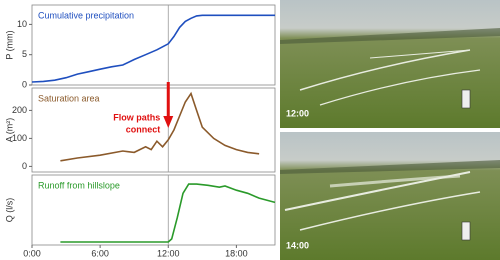 This screenshot has width=500, height=260. I want to click on x-tick-label: 12:00, so click(168, 253).